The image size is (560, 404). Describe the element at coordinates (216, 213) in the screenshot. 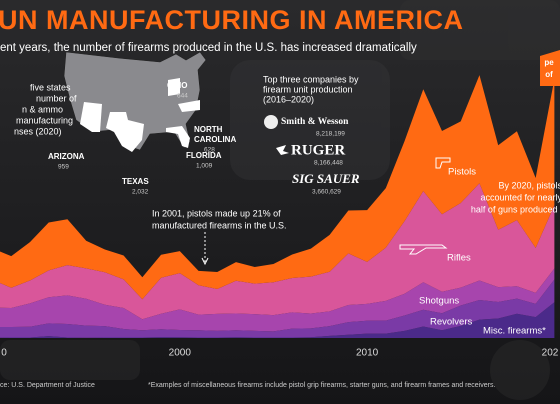

I see `annotation: In 2001, pistols made up 21% of` at that location.